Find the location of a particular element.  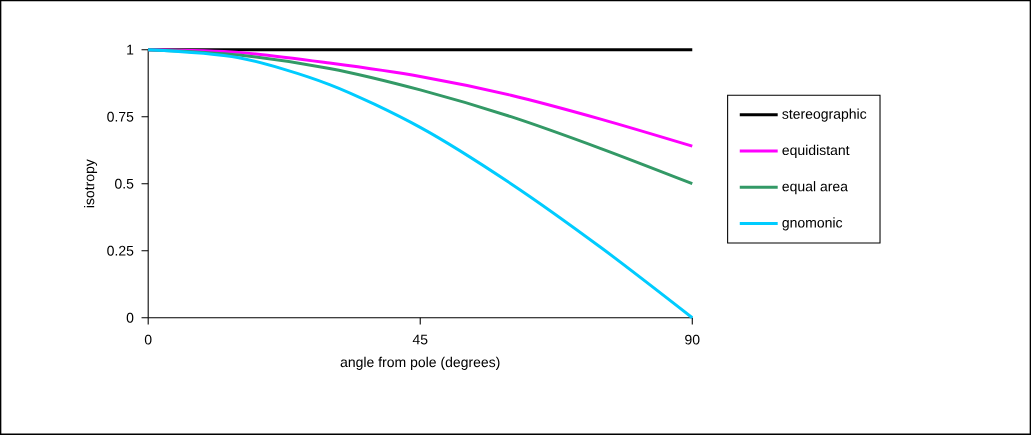

y-tick-label: 0.75 is located at coordinates (120, 116).